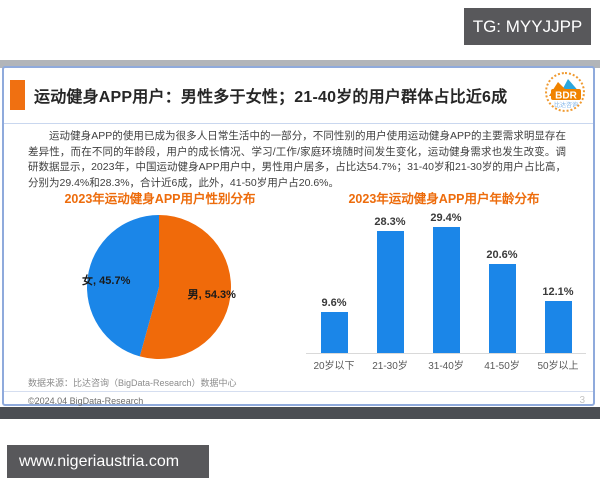 The image size is (600, 480). What do you see at coordinates (300, 64) in the screenshot?
I see `viewer-top-band` at bounding box center [300, 64].